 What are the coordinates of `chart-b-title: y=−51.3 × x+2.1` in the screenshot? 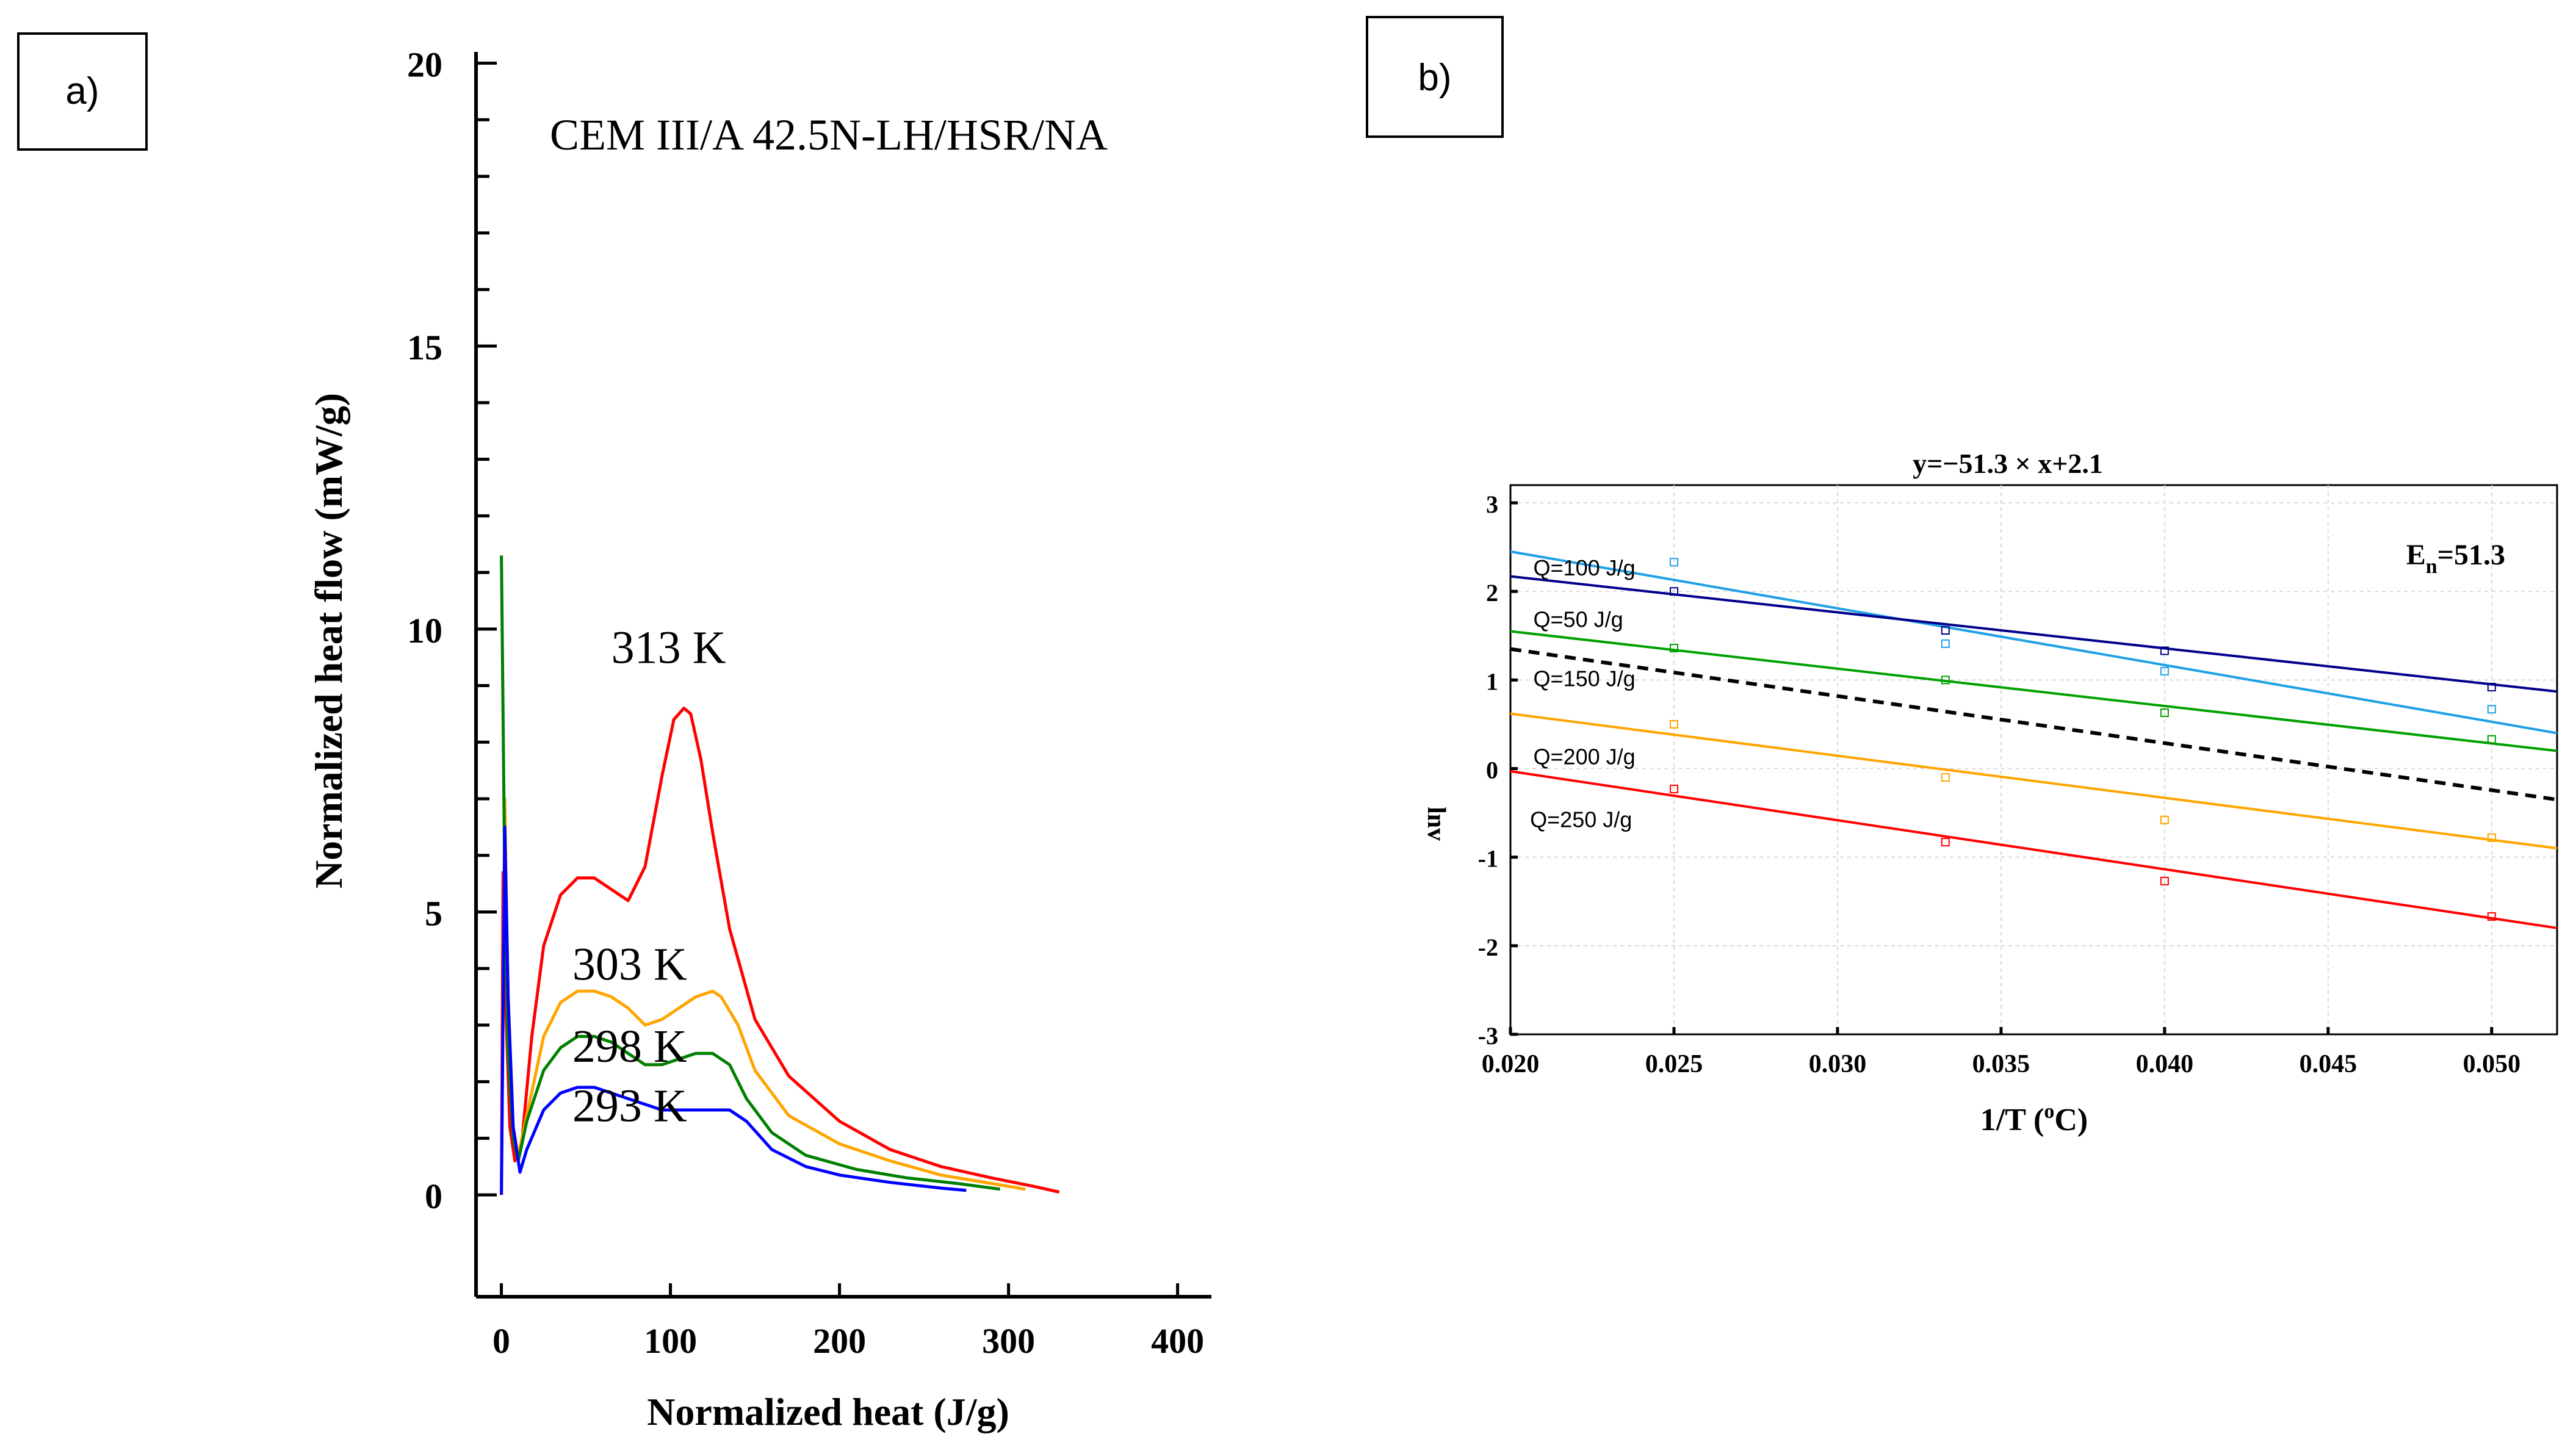 It's located at (2008, 463).